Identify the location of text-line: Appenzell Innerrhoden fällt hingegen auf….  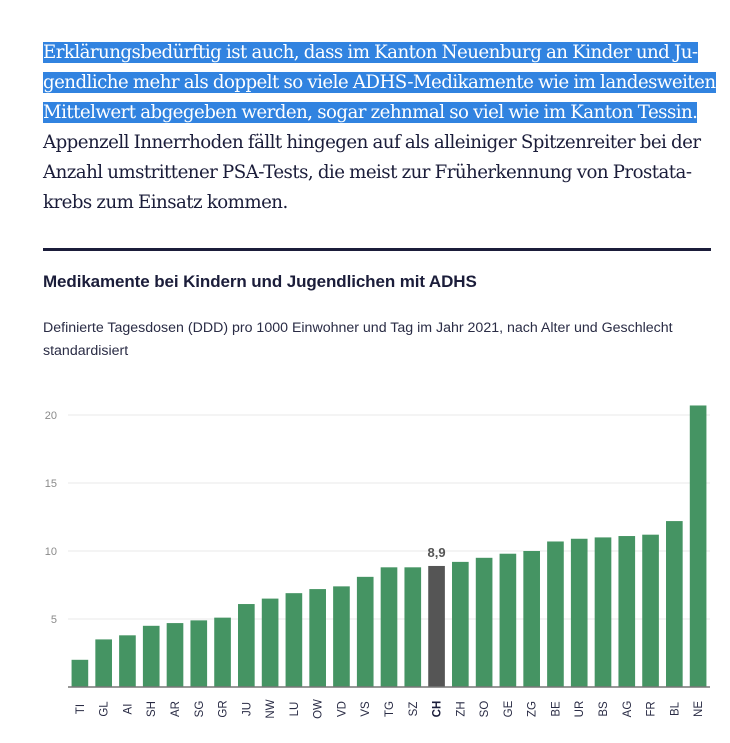
(372, 142).